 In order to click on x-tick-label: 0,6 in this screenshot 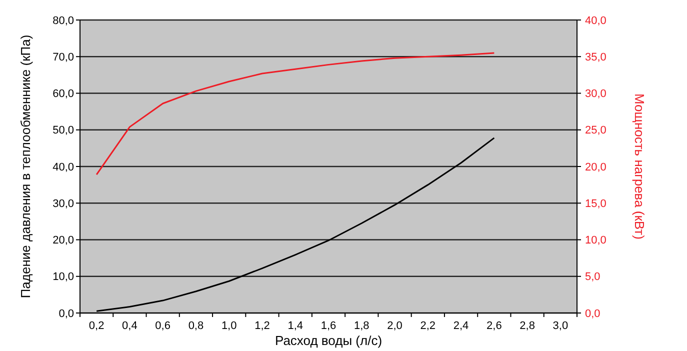, I will do `click(162, 326)`.